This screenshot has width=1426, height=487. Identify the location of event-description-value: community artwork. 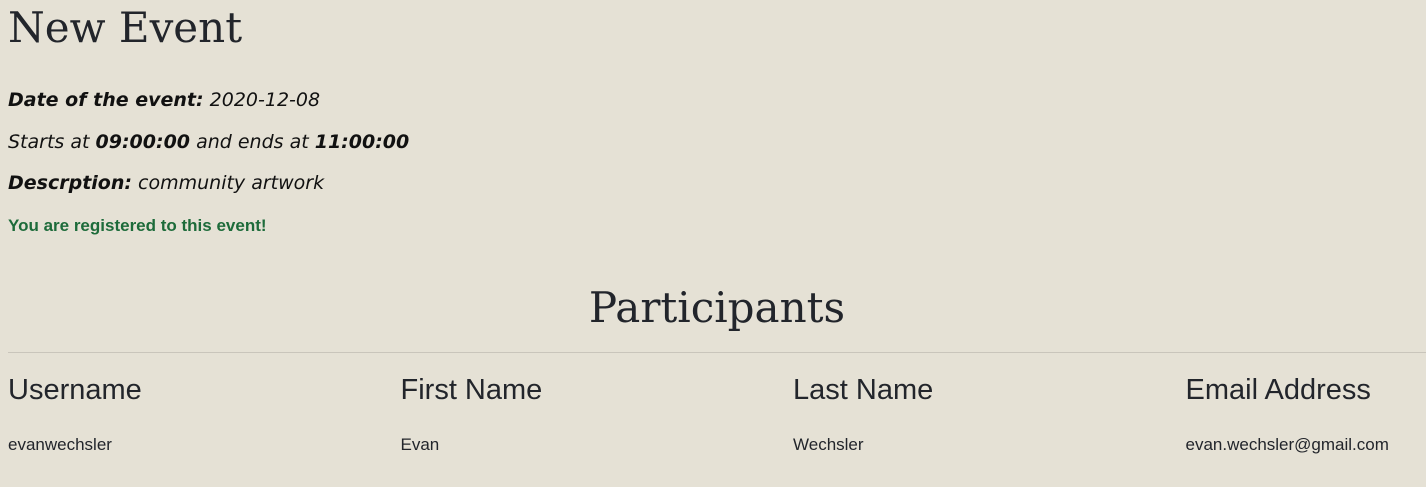
(231, 183).